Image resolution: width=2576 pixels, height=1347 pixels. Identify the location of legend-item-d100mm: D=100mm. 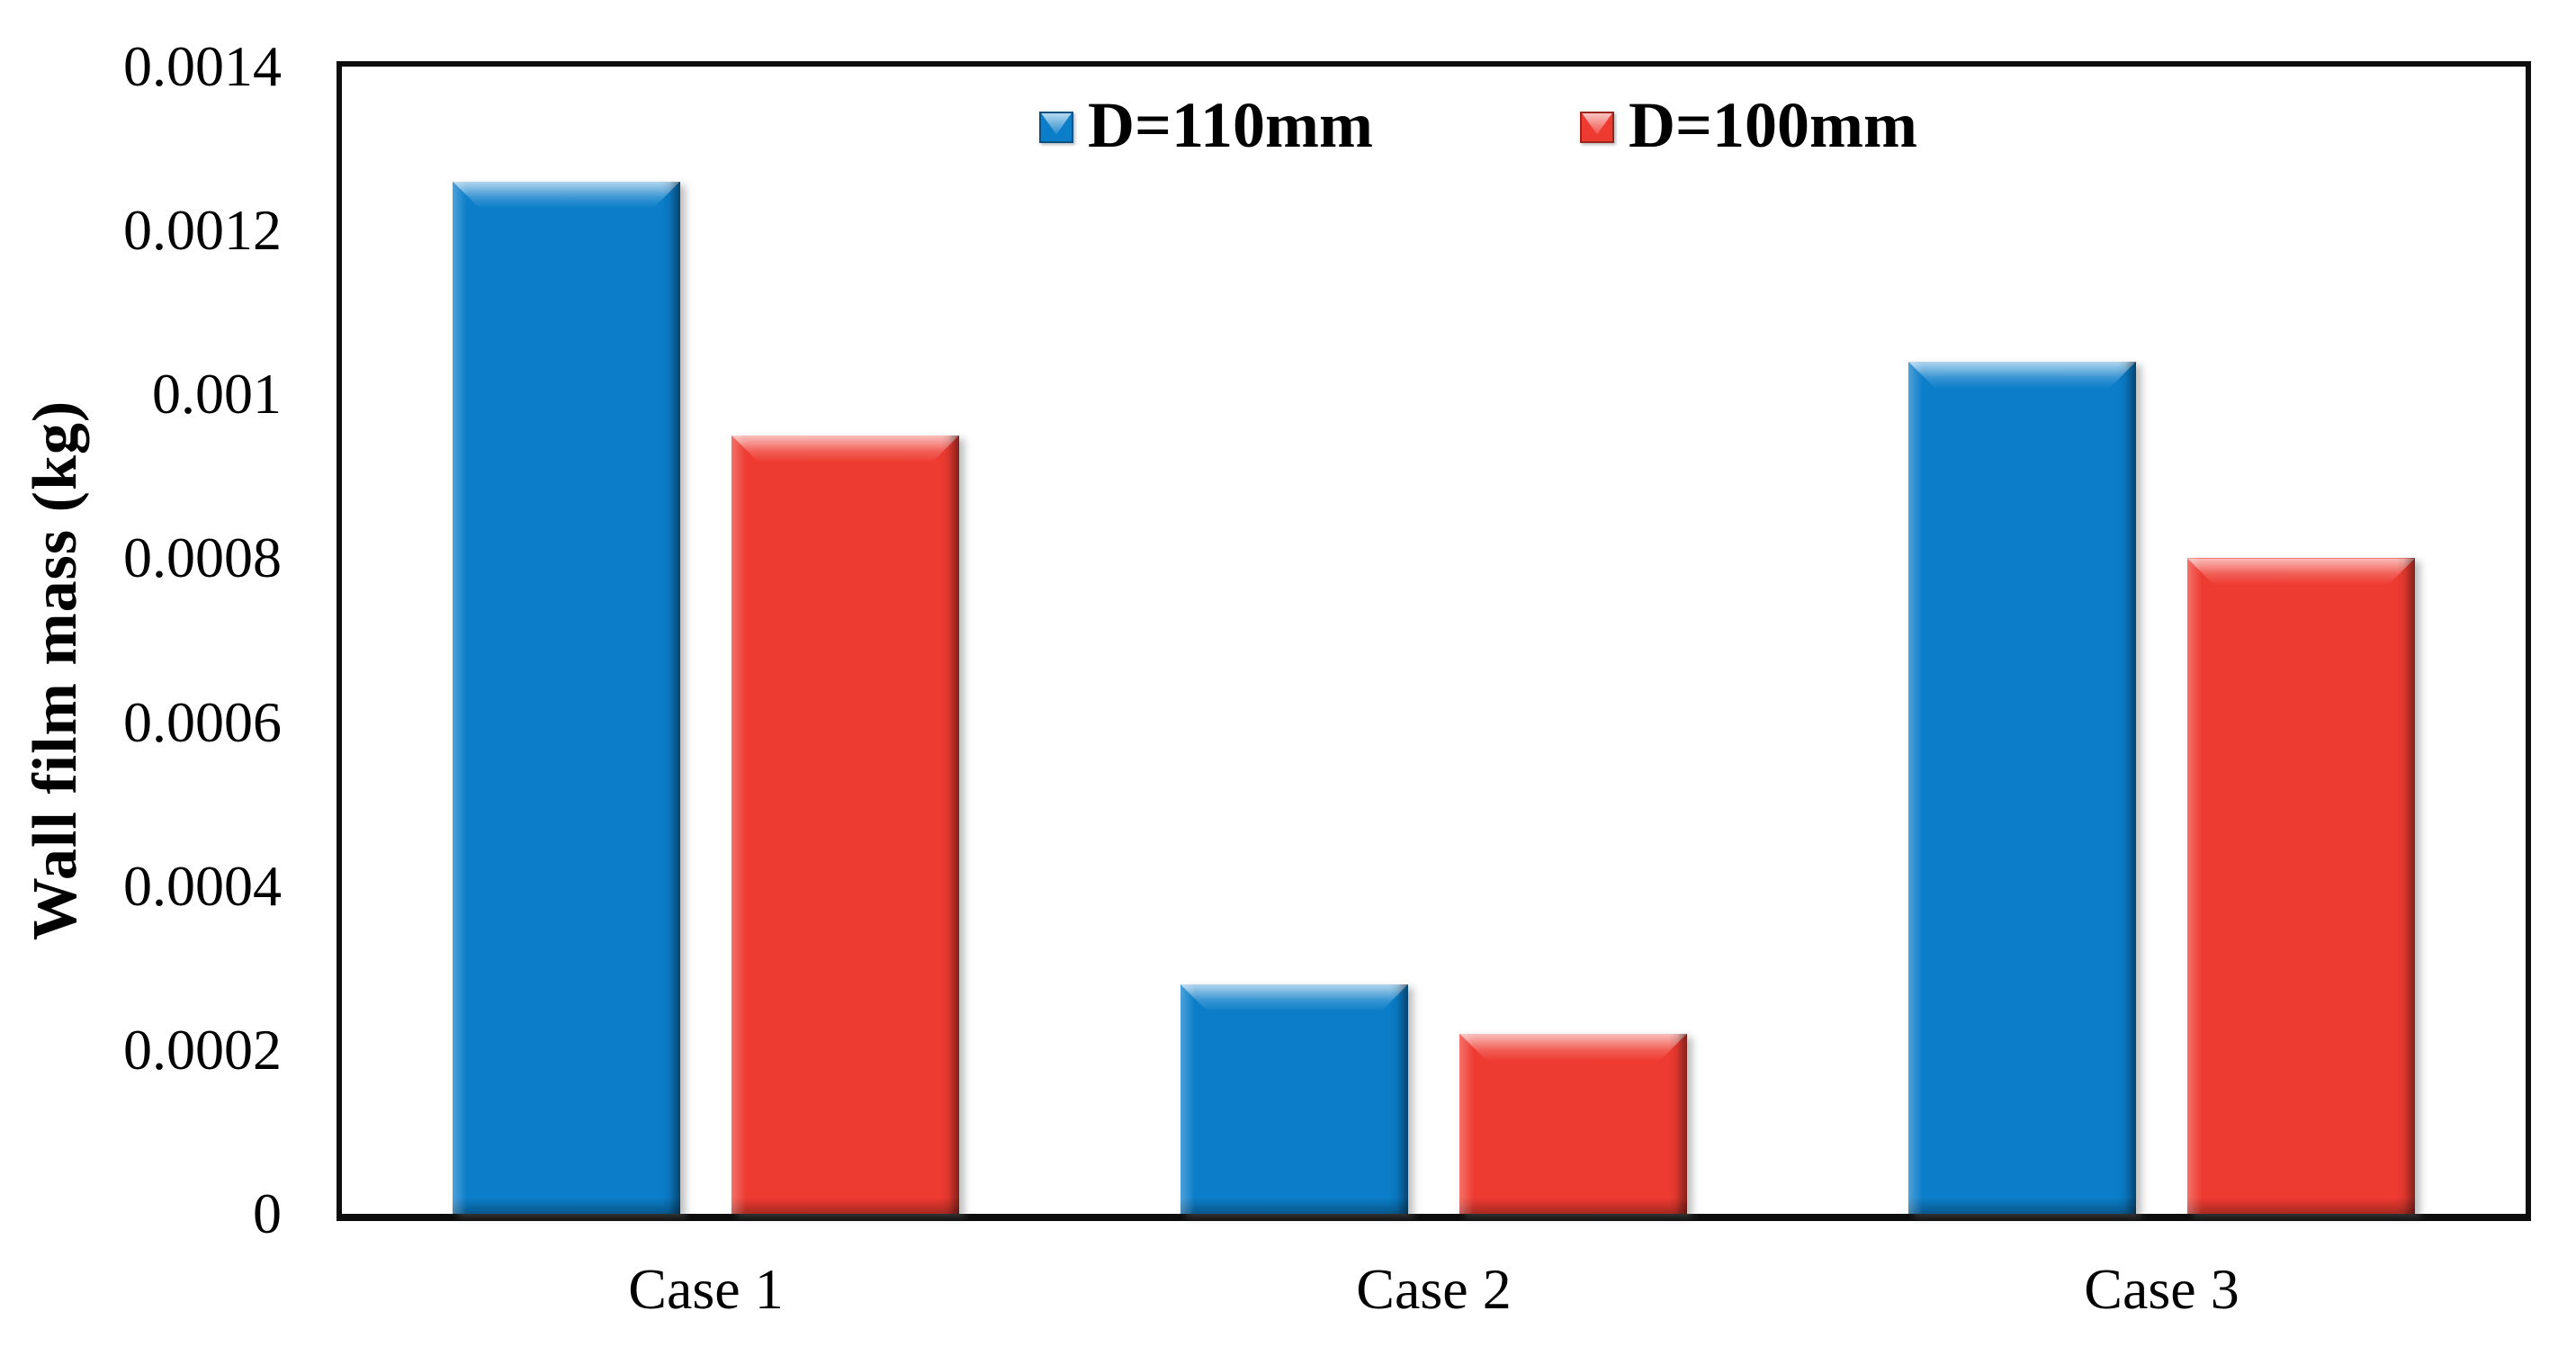
(1749, 125).